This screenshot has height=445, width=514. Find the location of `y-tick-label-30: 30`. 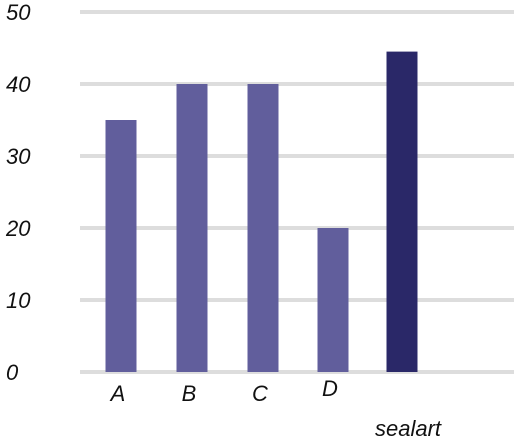

y-tick-label-30: 30 is located at coordinates (18, 156).